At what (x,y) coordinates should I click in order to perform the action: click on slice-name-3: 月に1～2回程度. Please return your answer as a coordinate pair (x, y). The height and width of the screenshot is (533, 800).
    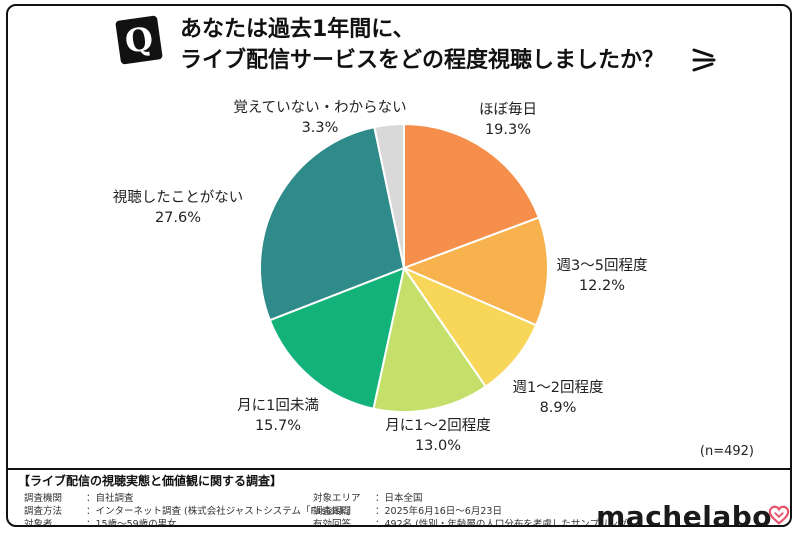
    Looking at the image, I should click on (438, 426).